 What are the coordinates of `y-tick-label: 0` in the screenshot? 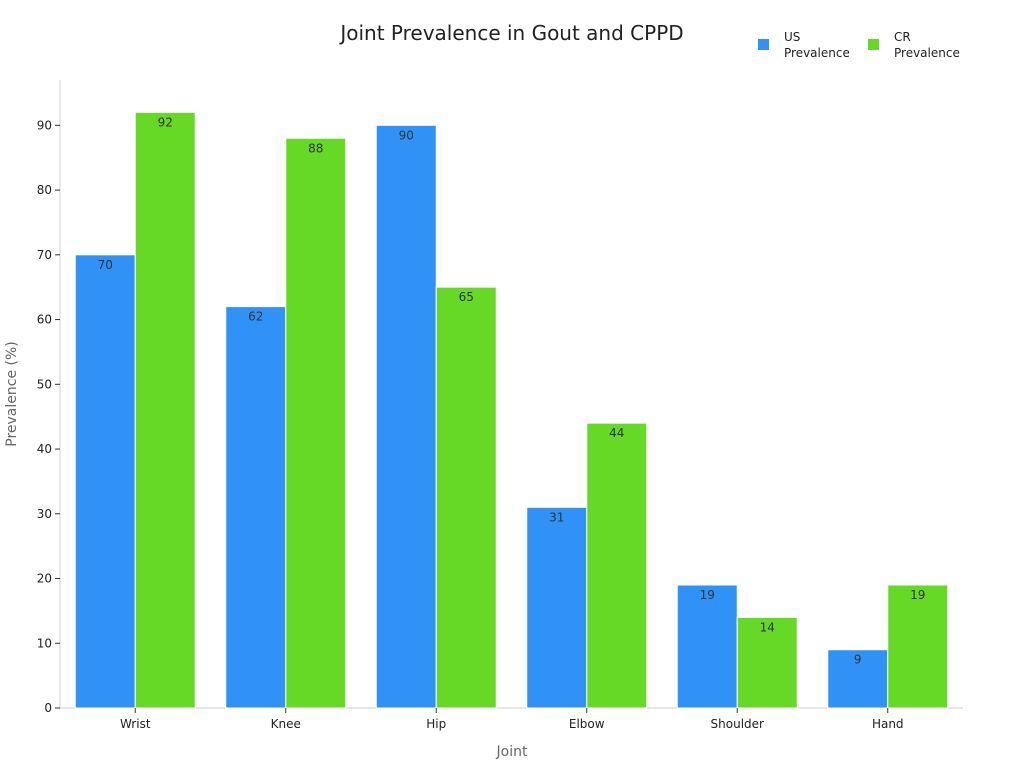 It's located at (48, 708).